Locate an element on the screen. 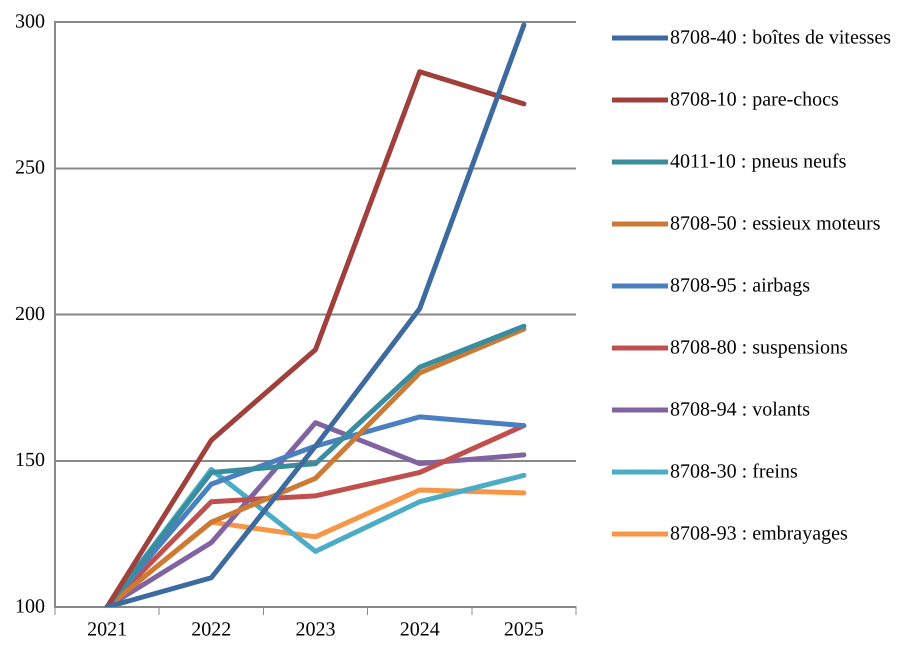  legend-label: 8708-94 : volants is located at coordinates (740, 409).